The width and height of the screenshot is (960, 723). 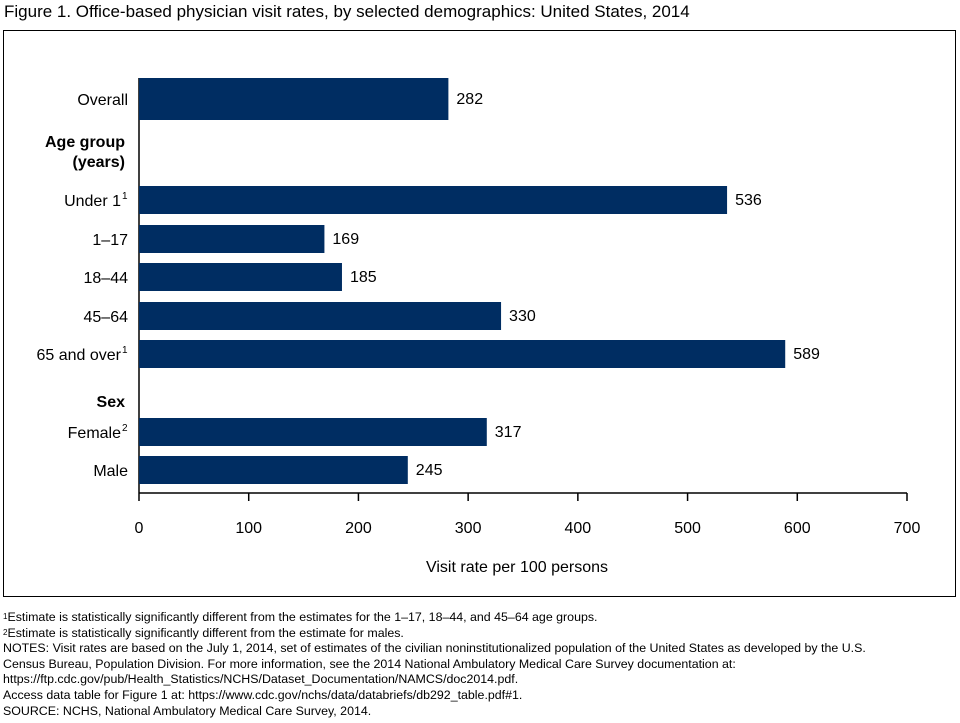 What do you see at coordinates (94, 433) in the screenshot?
I see `category-label: Female` at bounding box center [94, 433].